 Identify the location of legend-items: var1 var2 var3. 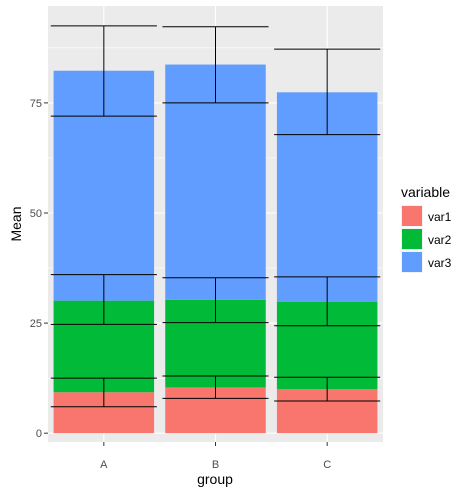
(426, 239).